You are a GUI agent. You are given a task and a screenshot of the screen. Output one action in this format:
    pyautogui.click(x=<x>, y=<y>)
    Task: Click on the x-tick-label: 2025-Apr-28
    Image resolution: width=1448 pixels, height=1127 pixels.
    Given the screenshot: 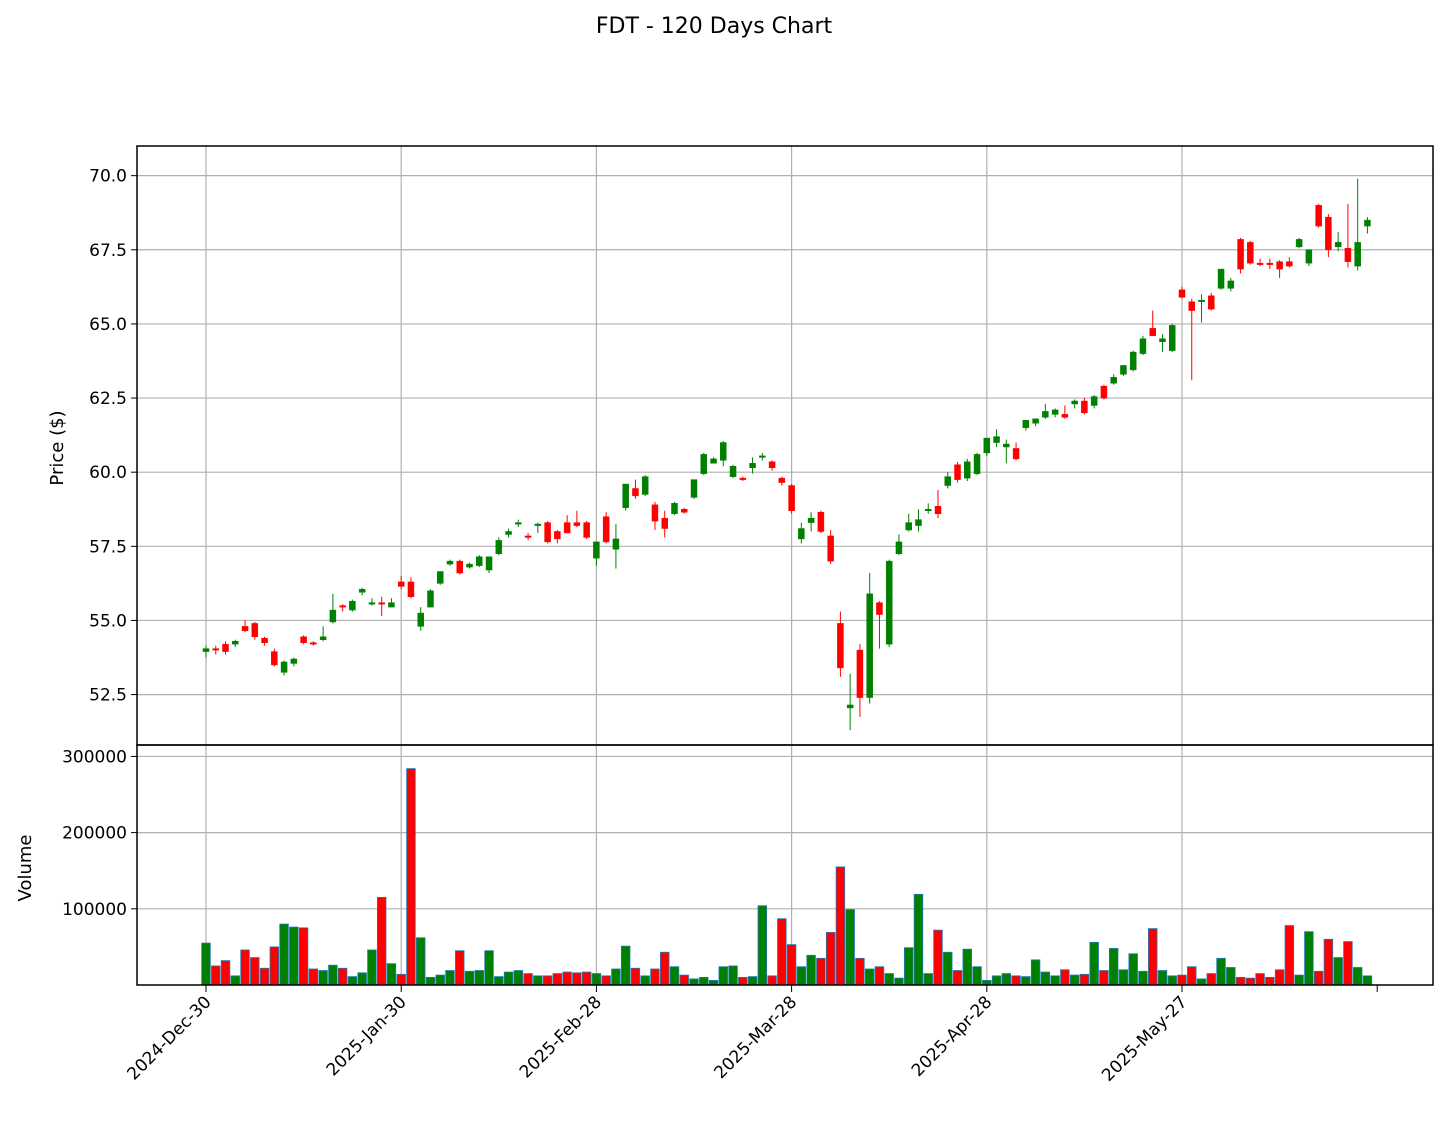 What is the action you would take?
    pyautogui.click(x=952, y=1036)
    